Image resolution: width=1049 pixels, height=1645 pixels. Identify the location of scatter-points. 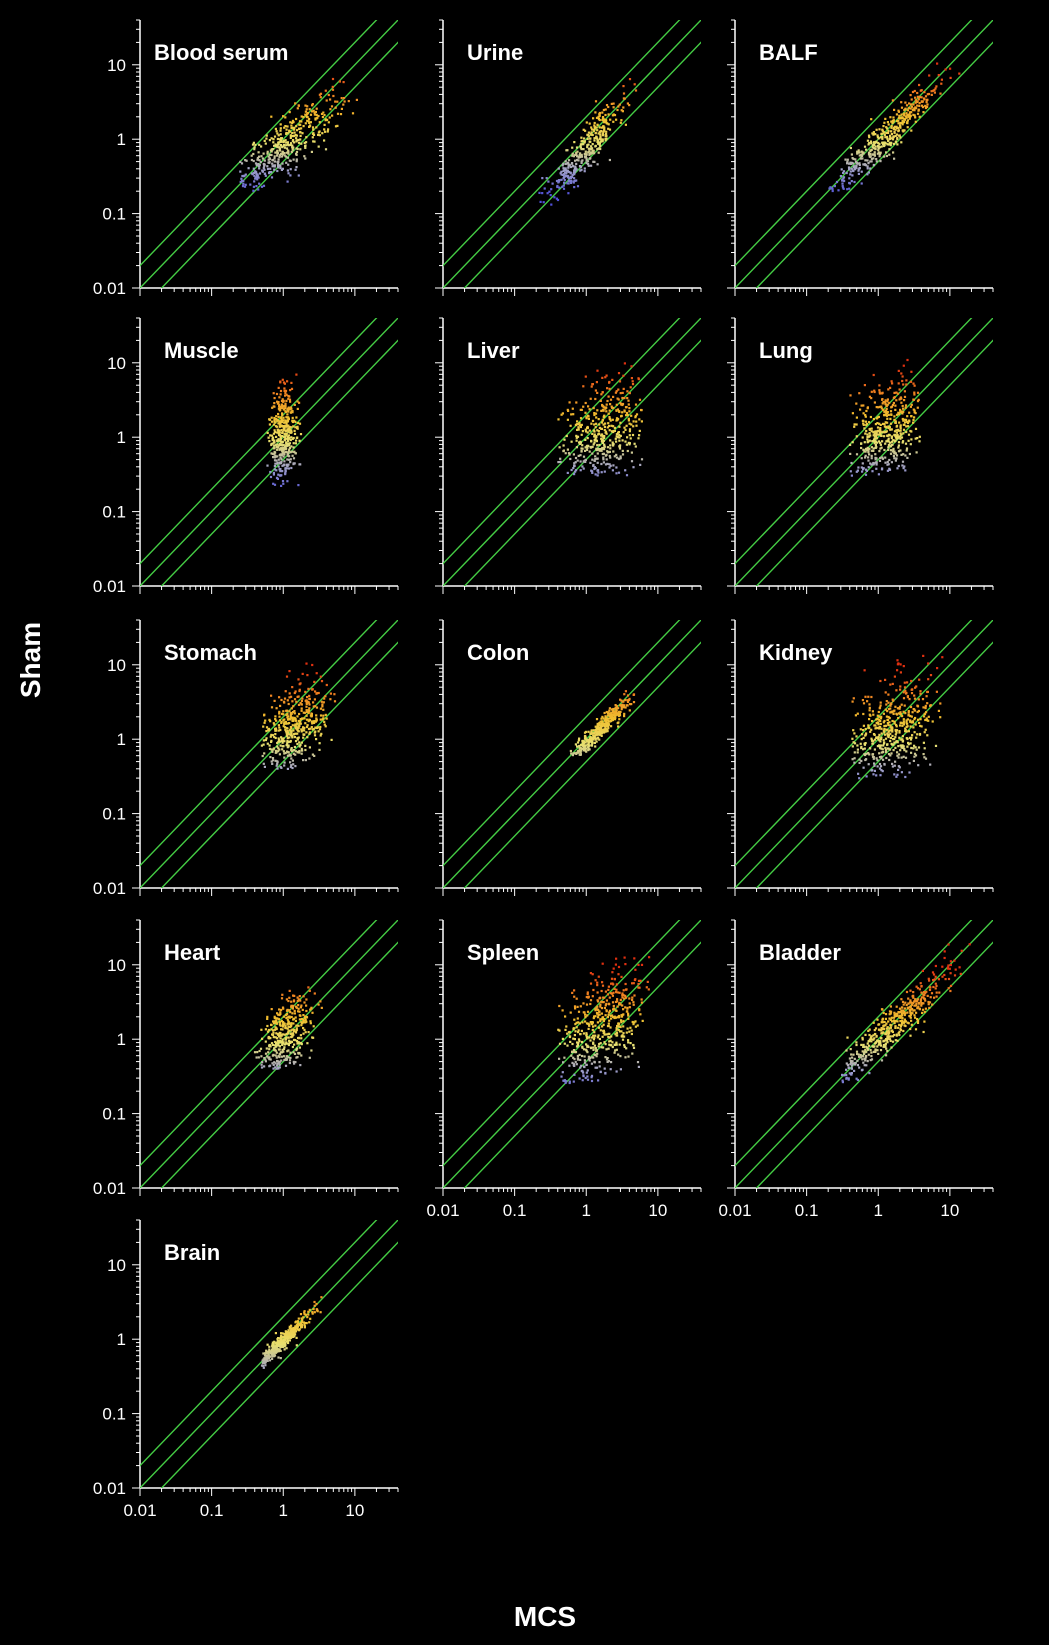
(298, 716).